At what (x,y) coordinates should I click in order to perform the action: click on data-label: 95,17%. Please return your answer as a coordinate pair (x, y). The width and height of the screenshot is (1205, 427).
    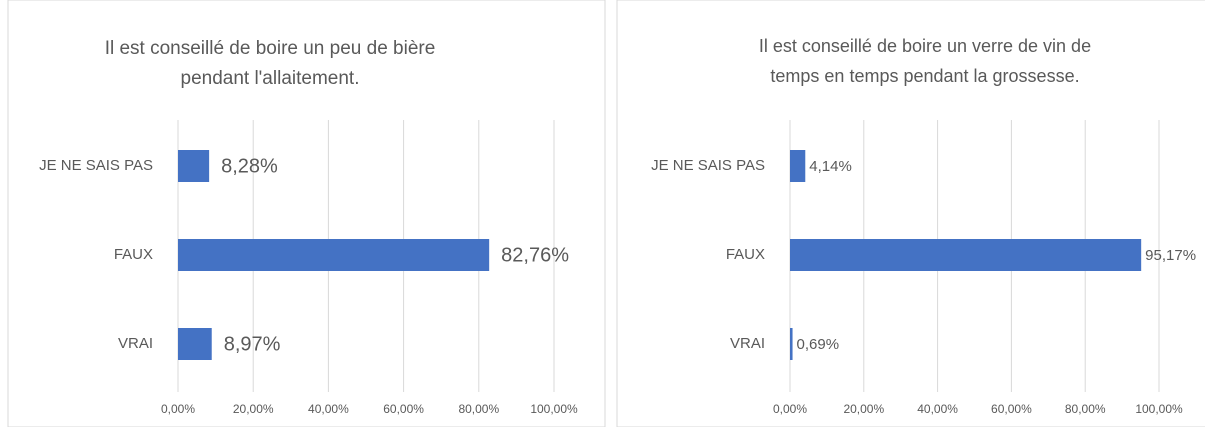
    Looking at the image, I should click on (1170, 255).